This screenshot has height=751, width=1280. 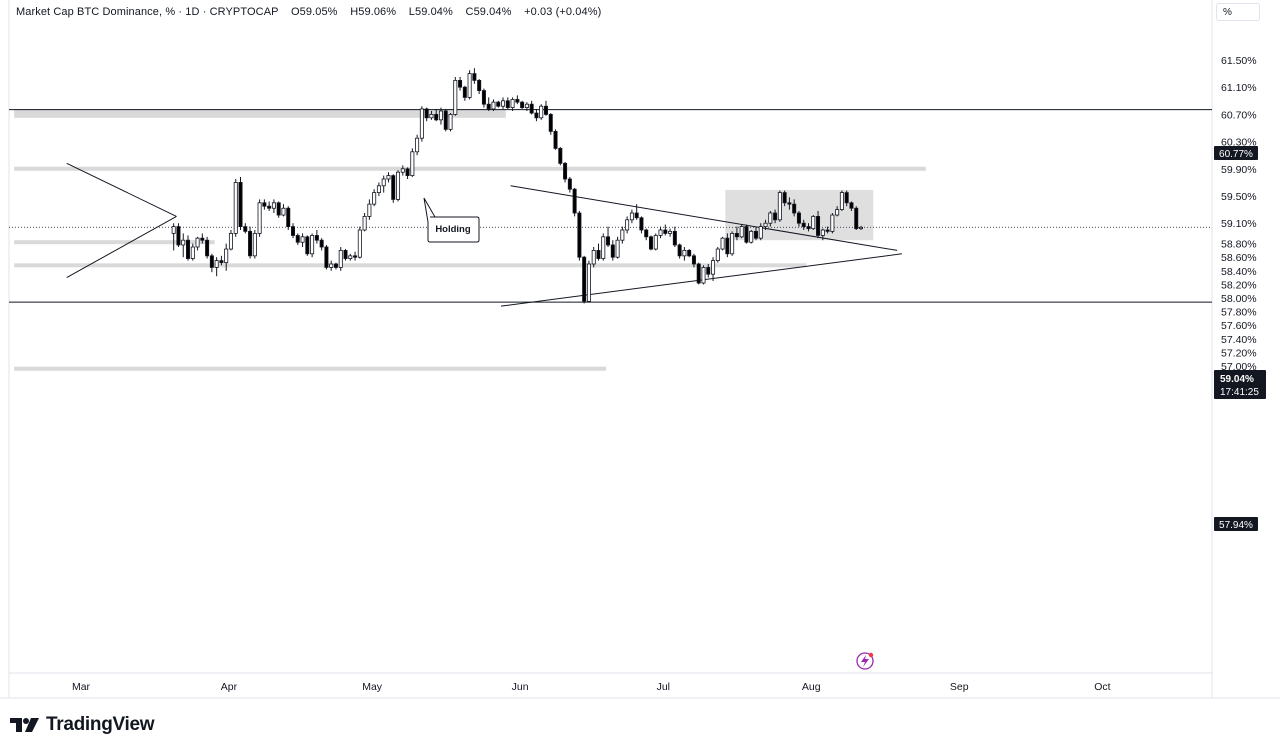 I want to click on time-axis: Mar Apr May Jun Jul Aug Sep Oct, so click(x=591, y=687).